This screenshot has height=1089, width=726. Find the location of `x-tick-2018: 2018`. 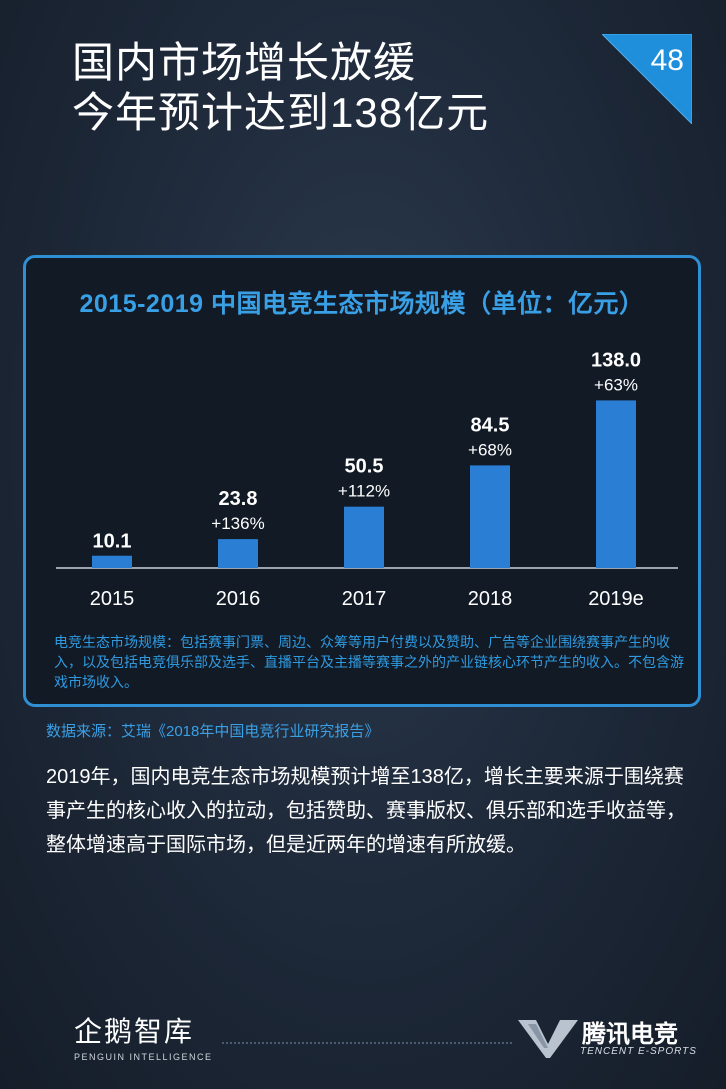

x-tick-2018: 2018 is located at coordinates (490, 599).